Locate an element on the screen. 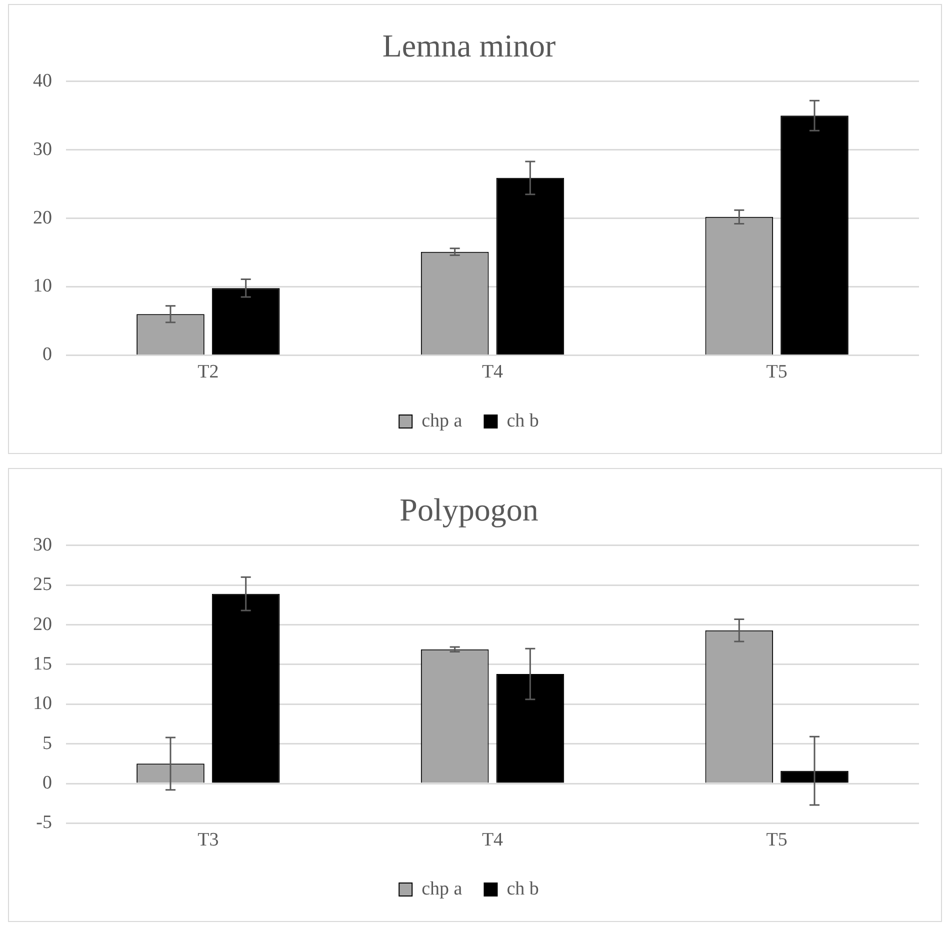 The width and height of the screenshot is (949, 927). y-tick-label: 5 is located at coordinates (47, 743).